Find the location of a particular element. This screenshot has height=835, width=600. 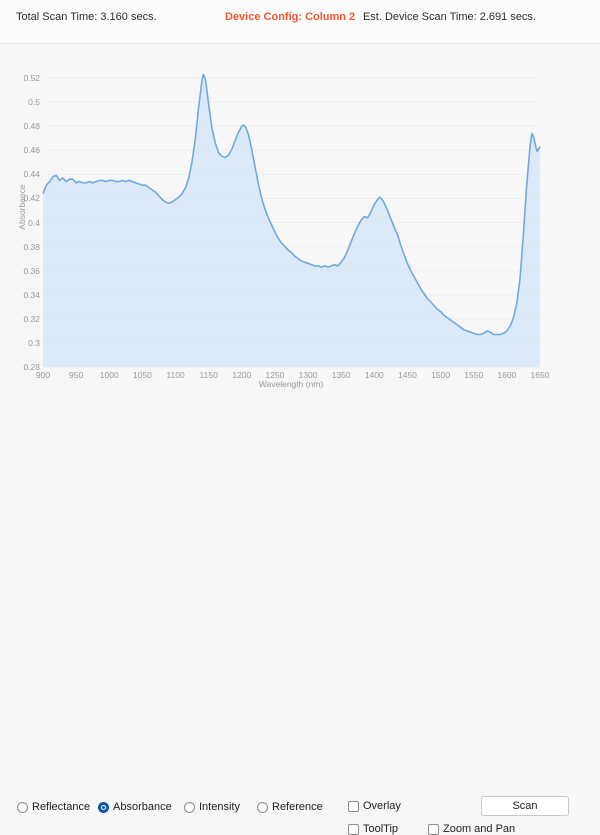

y-tick-label: 0.52 is located at coordinates (31, 78).